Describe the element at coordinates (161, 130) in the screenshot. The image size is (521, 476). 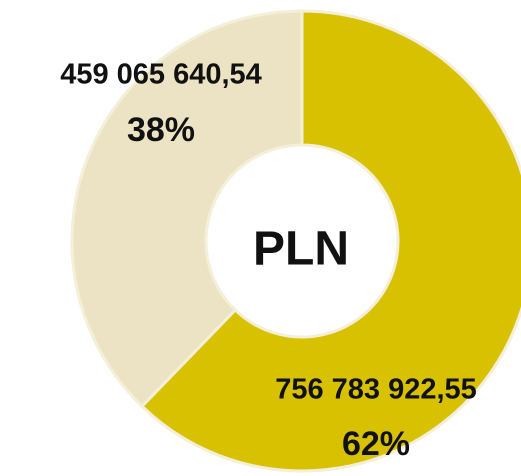
I see `percent-label: 38%` at that location.